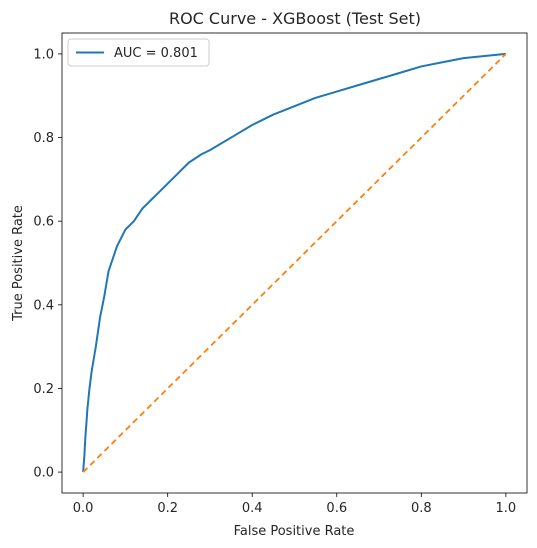 The image size is (537, 548). What do you see at coordinates (421, 508) in the screenshot?
I see `x-tick-label: 0.8` at bounding box center [421, 508].